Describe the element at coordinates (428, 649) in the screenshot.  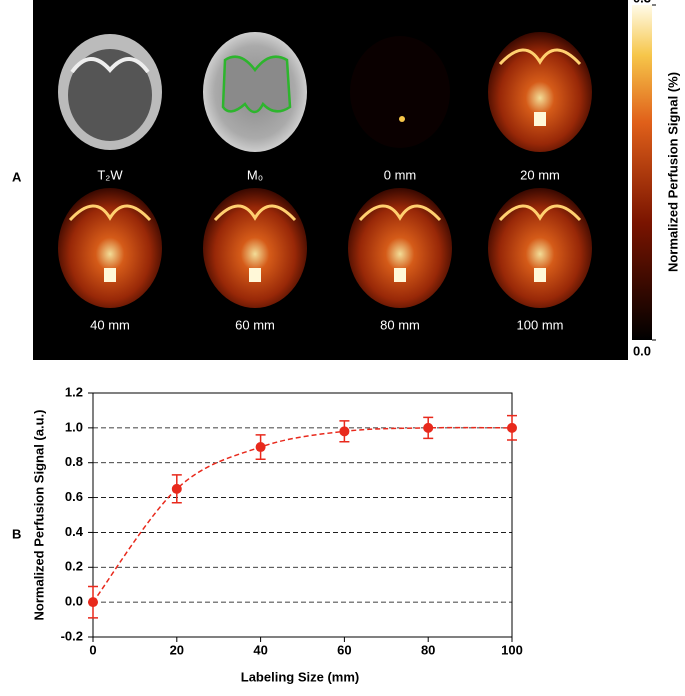
I see `x-tick-label: 80` at that location.